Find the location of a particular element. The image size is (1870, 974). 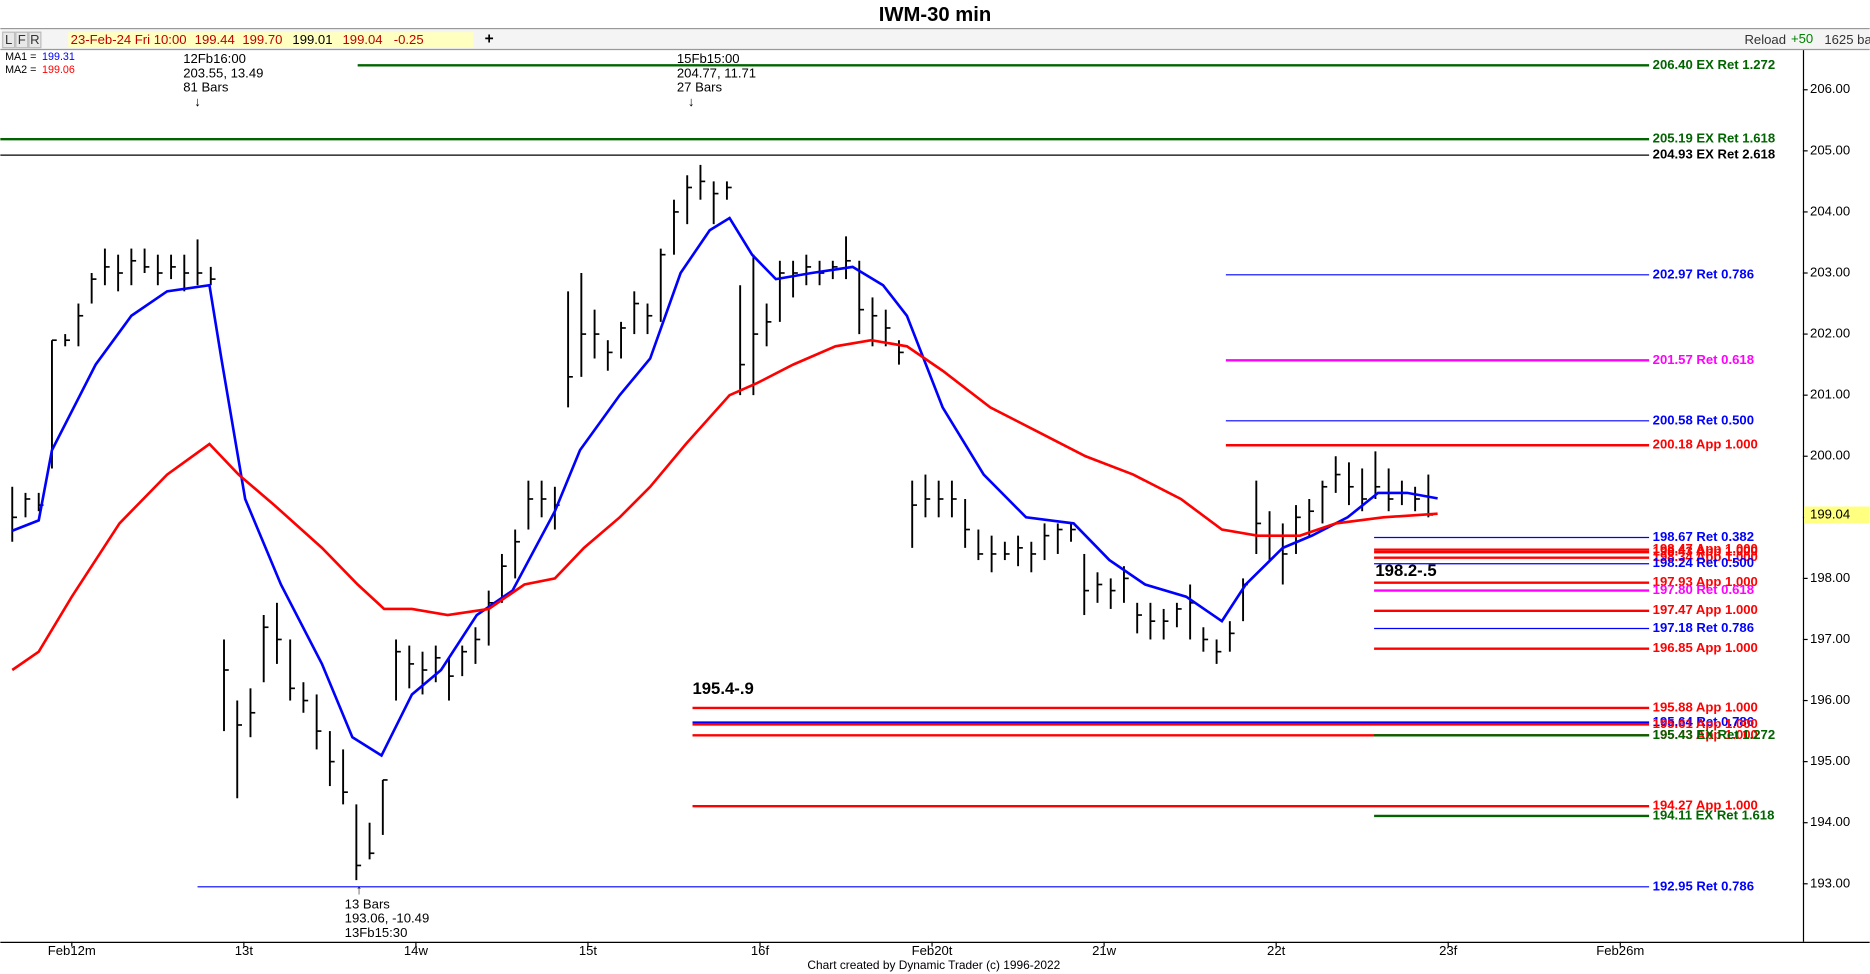

x-tick-label: 15t is located at coordinates (588, 950).